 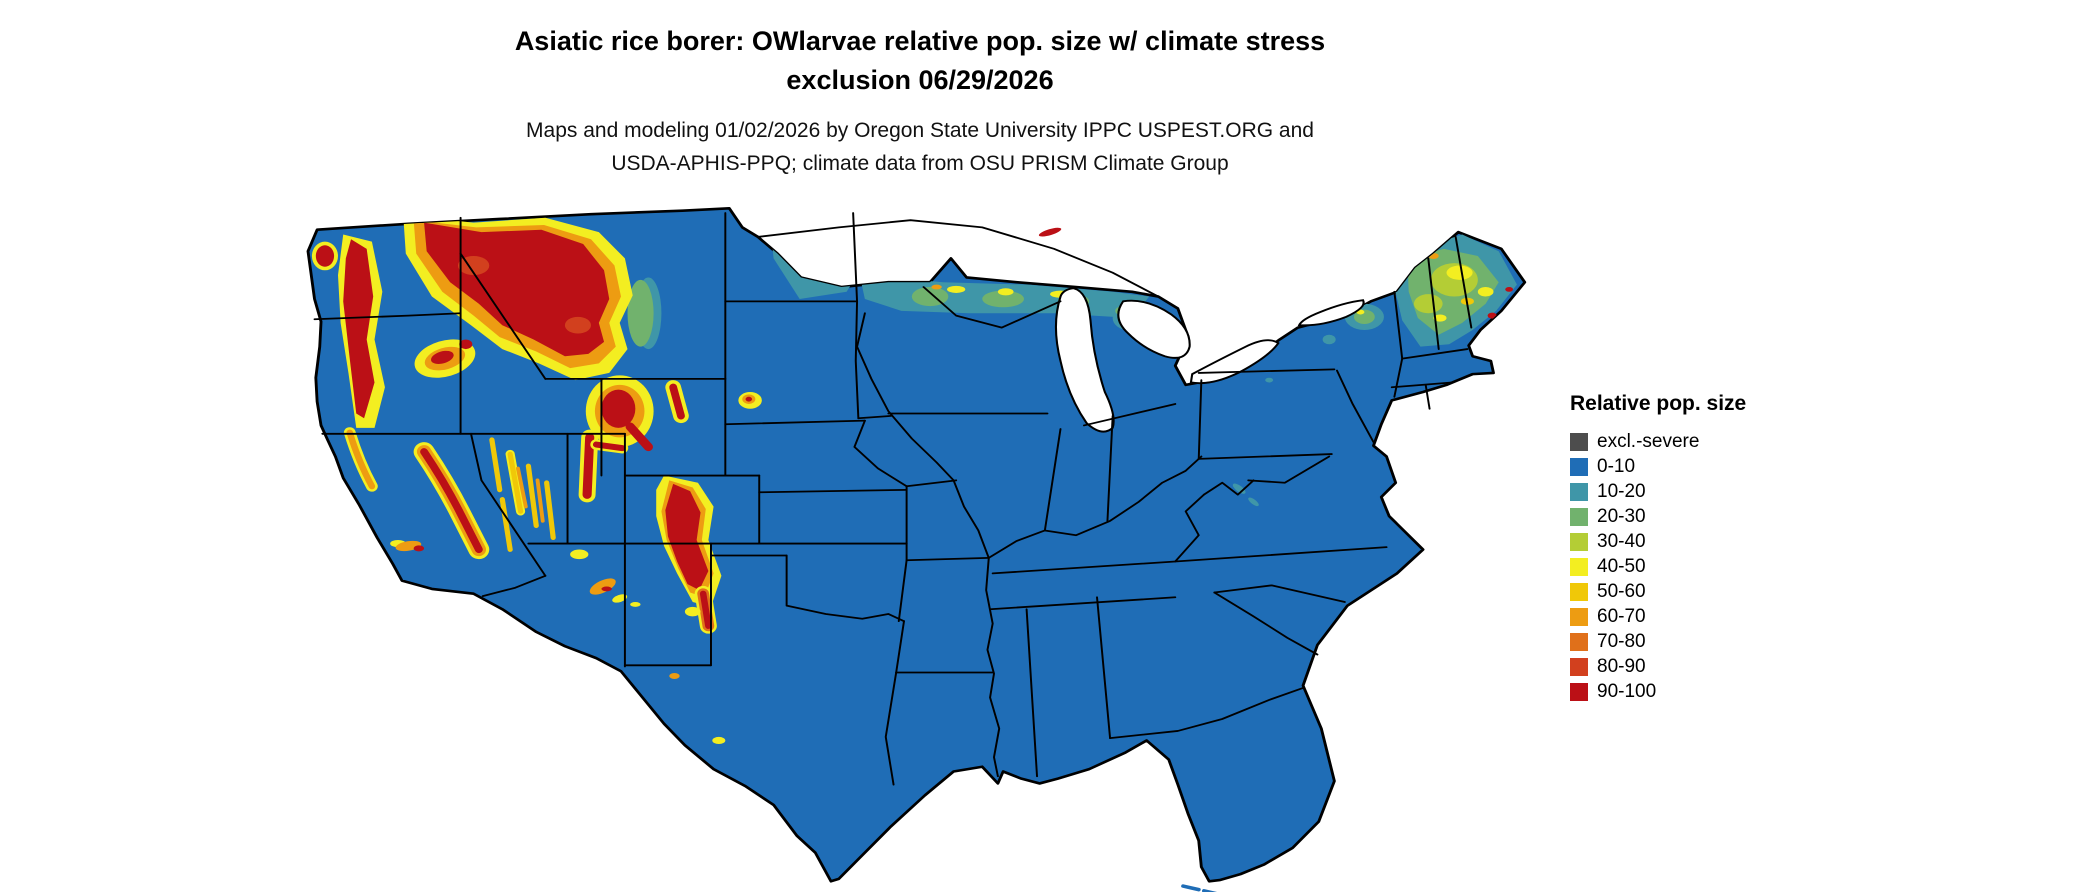 I want to click on legend-item: 70-80, so click(x=1658, y=641).